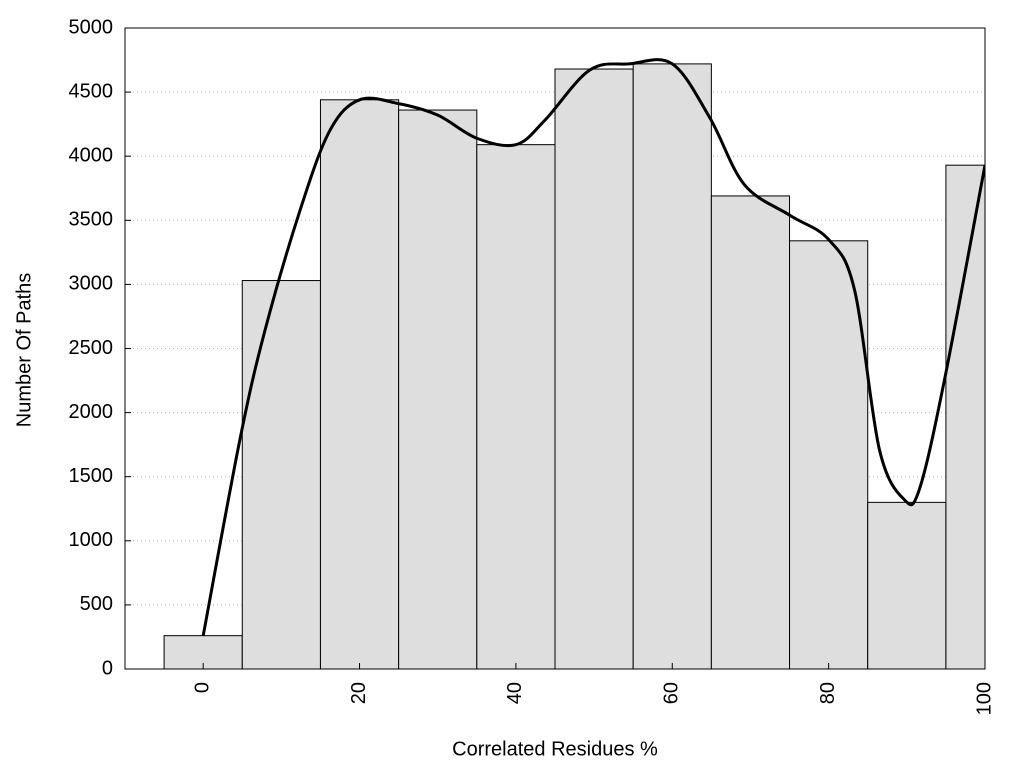 The image size is (1024, 768). What do you see at coordinates (515, 693) in the screenshot?
I see `x-tick-label: 40` at bounding box center [515, 693].